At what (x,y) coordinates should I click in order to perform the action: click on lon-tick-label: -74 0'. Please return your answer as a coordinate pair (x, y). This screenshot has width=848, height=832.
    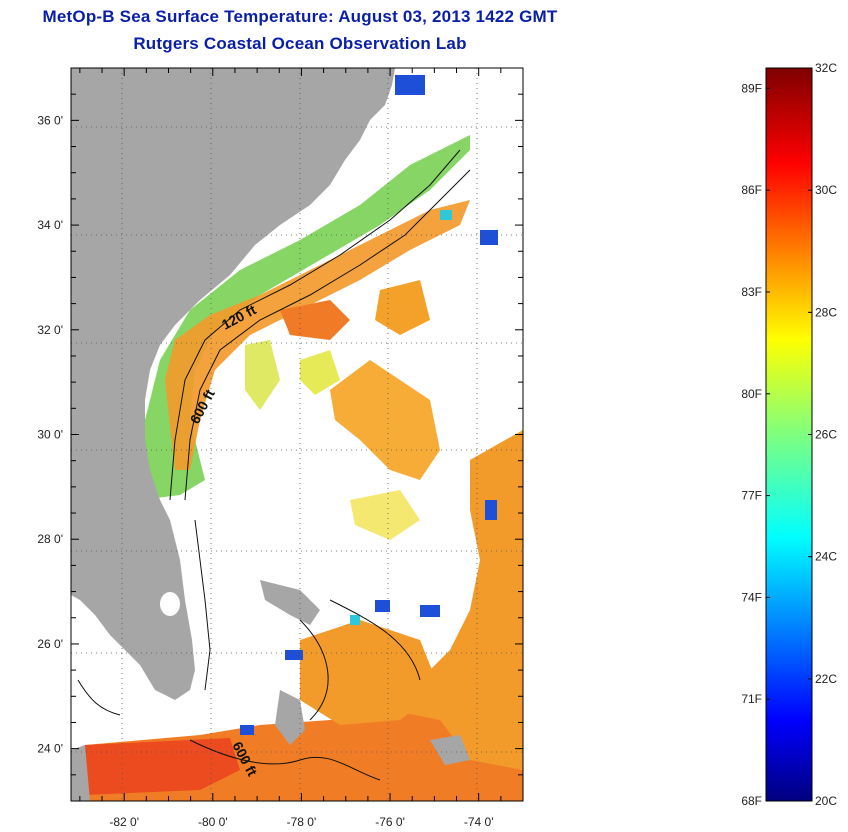
    Looking at the image, I should click on (479, 822).